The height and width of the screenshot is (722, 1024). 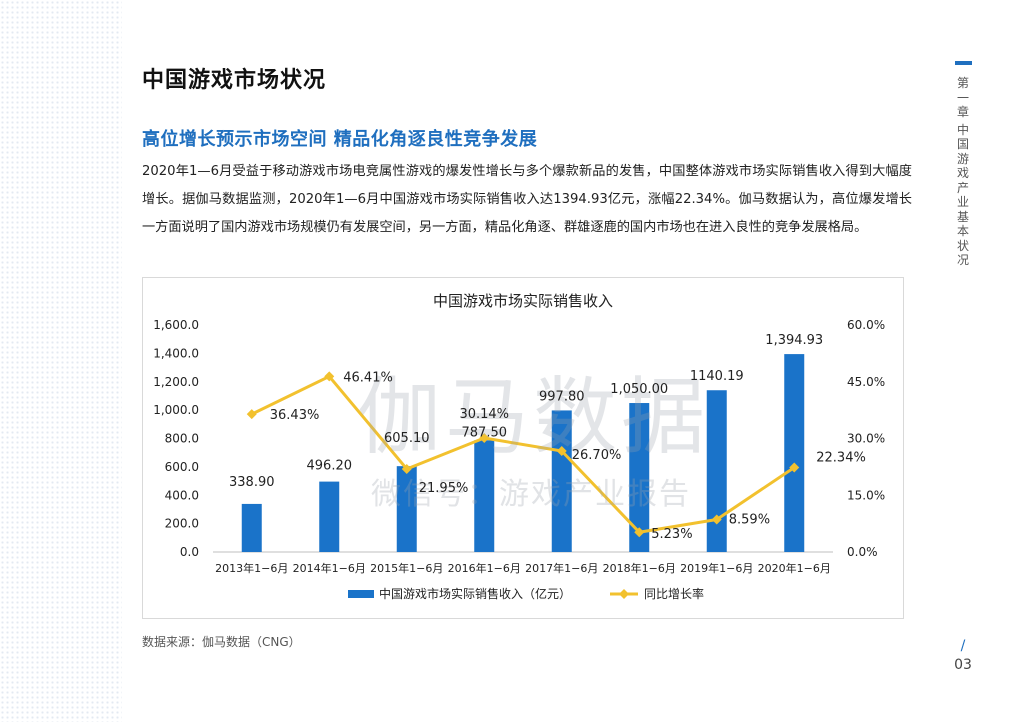 I want to click on y-left-tick-label: 200.0, so click(x=182, y=524).